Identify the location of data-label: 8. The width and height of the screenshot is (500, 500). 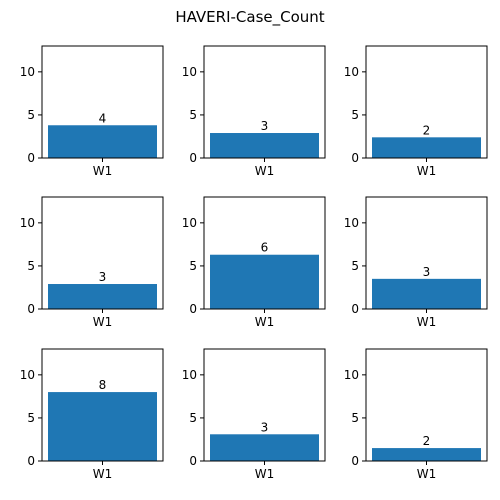
(103, 385).